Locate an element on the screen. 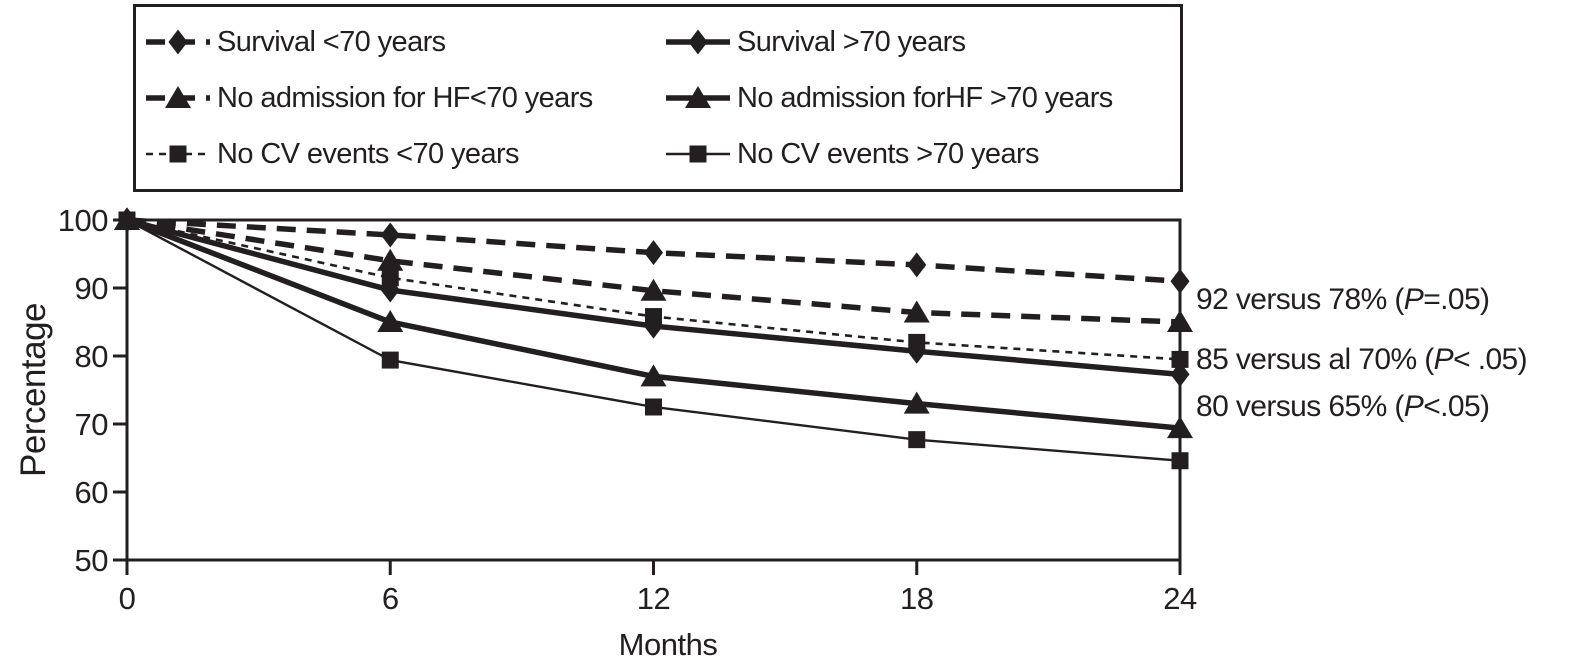  x-tick-label: 12 is located at coordinates (653, 598).